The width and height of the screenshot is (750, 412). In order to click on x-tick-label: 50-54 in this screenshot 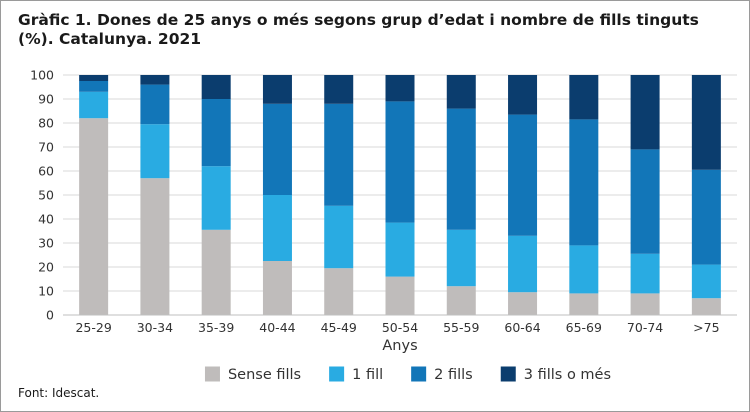, I will do `click(400, 327)`.